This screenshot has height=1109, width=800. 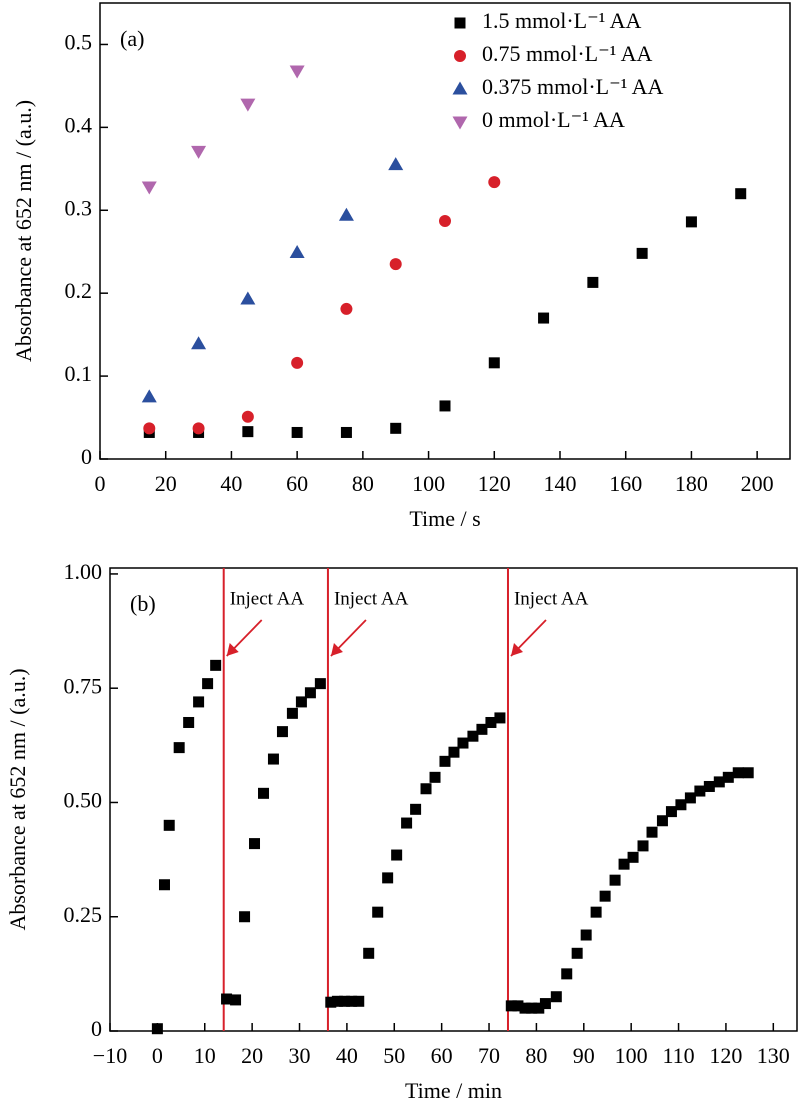 I want to click on x-tick-label: −10, so click(x=110, y=1055).